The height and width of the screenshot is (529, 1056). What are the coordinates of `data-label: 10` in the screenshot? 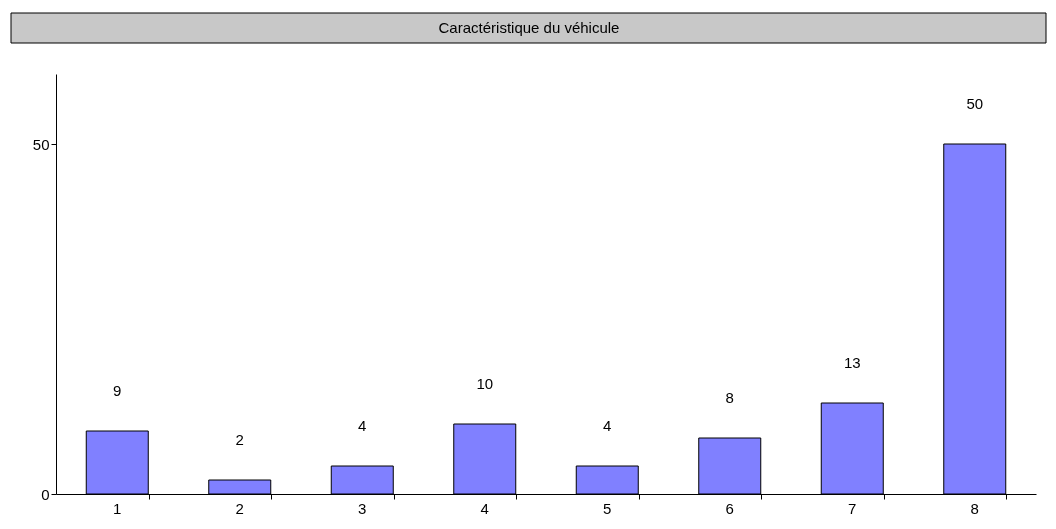 It's located at (485, 383).